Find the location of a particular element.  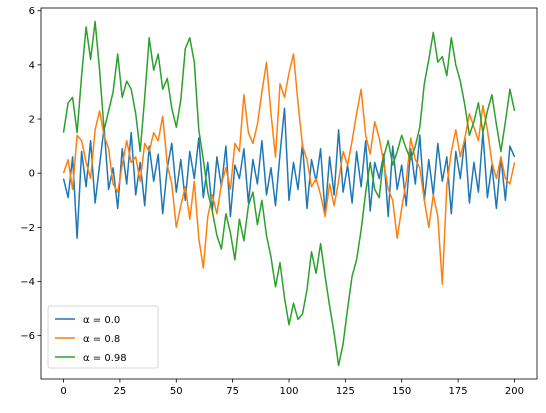

y-tick-label: −2 is located at coordinates (27, 228).